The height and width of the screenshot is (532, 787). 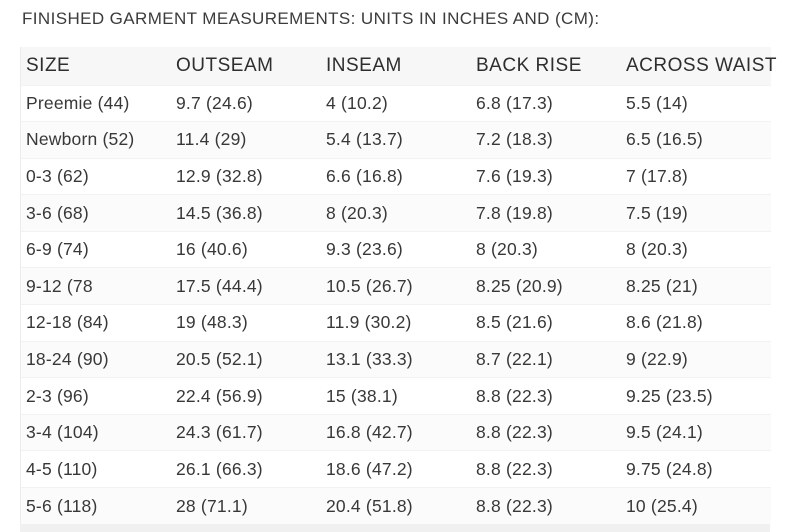 I want to click on cell-inseam: 5.4 (13.7), so click(x=364, y=139).